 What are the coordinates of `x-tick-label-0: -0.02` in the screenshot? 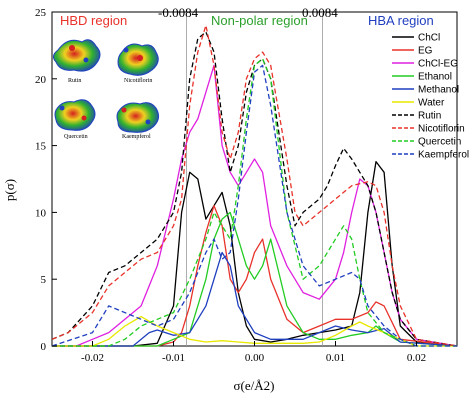 It's located at (92, 358).